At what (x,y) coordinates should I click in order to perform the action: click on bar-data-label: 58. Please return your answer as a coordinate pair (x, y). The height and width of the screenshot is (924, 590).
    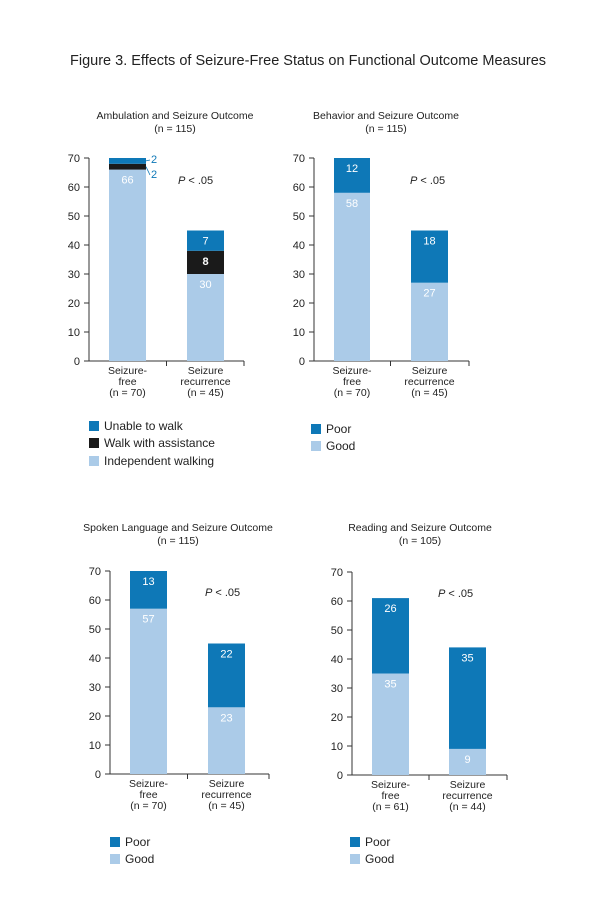
    Looking at the image, I should click on (352, 204).